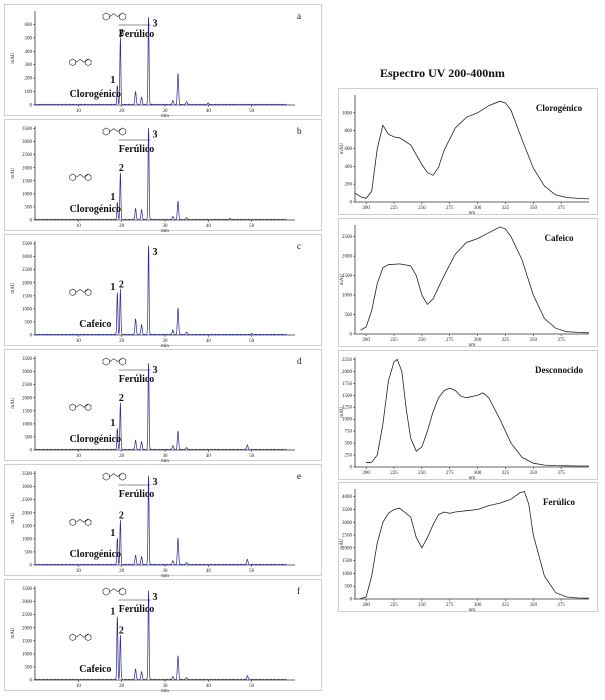  What do you see at coordinates (349, 149) in the screenshot?
I see `y-tick-label: 600` at bounding box center [349, 149].